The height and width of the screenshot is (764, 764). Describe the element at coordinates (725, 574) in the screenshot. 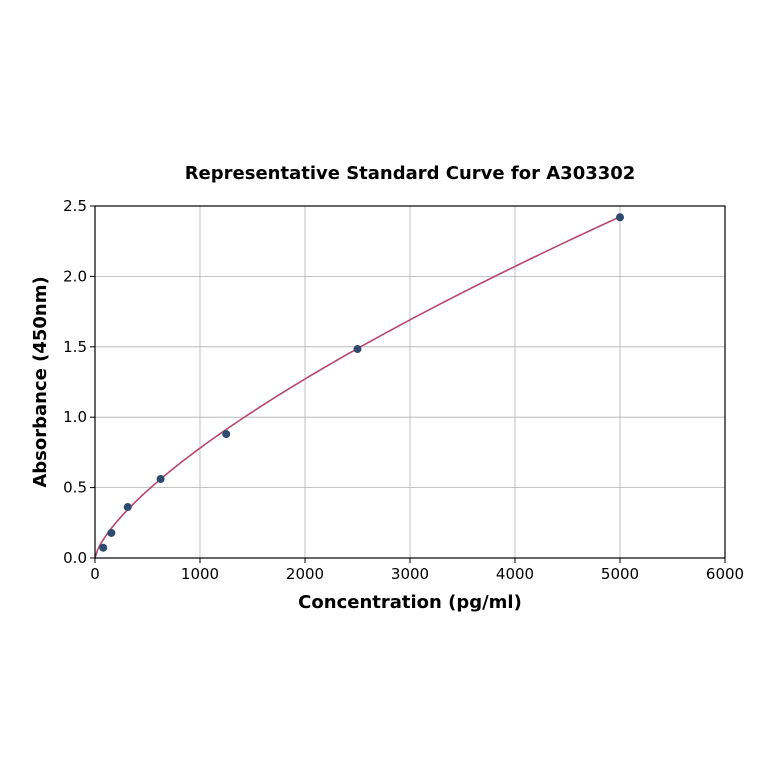

I see `x-tick-label: 6000` at that location.